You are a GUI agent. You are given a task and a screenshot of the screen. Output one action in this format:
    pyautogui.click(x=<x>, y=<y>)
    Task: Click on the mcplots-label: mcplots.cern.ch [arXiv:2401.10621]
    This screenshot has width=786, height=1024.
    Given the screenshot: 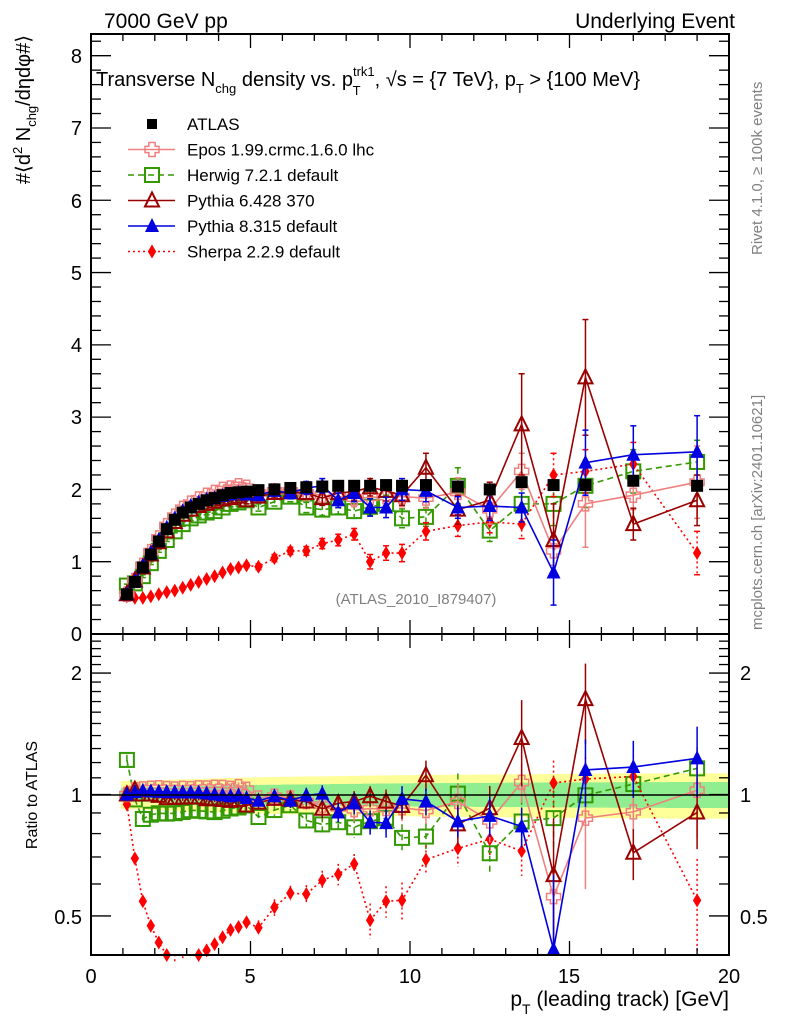 What is the action you would take?
    pyautogui.click(x=757, y=512)
    